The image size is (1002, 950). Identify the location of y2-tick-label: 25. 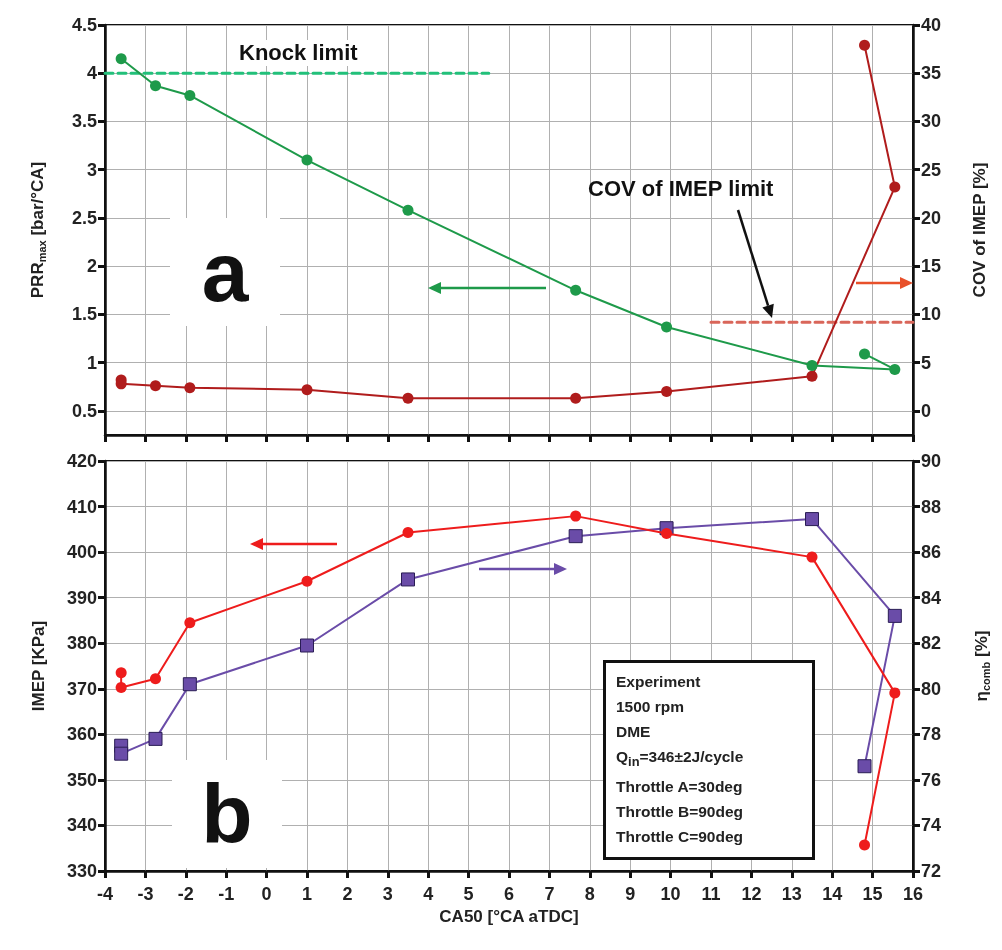
(931, 169).